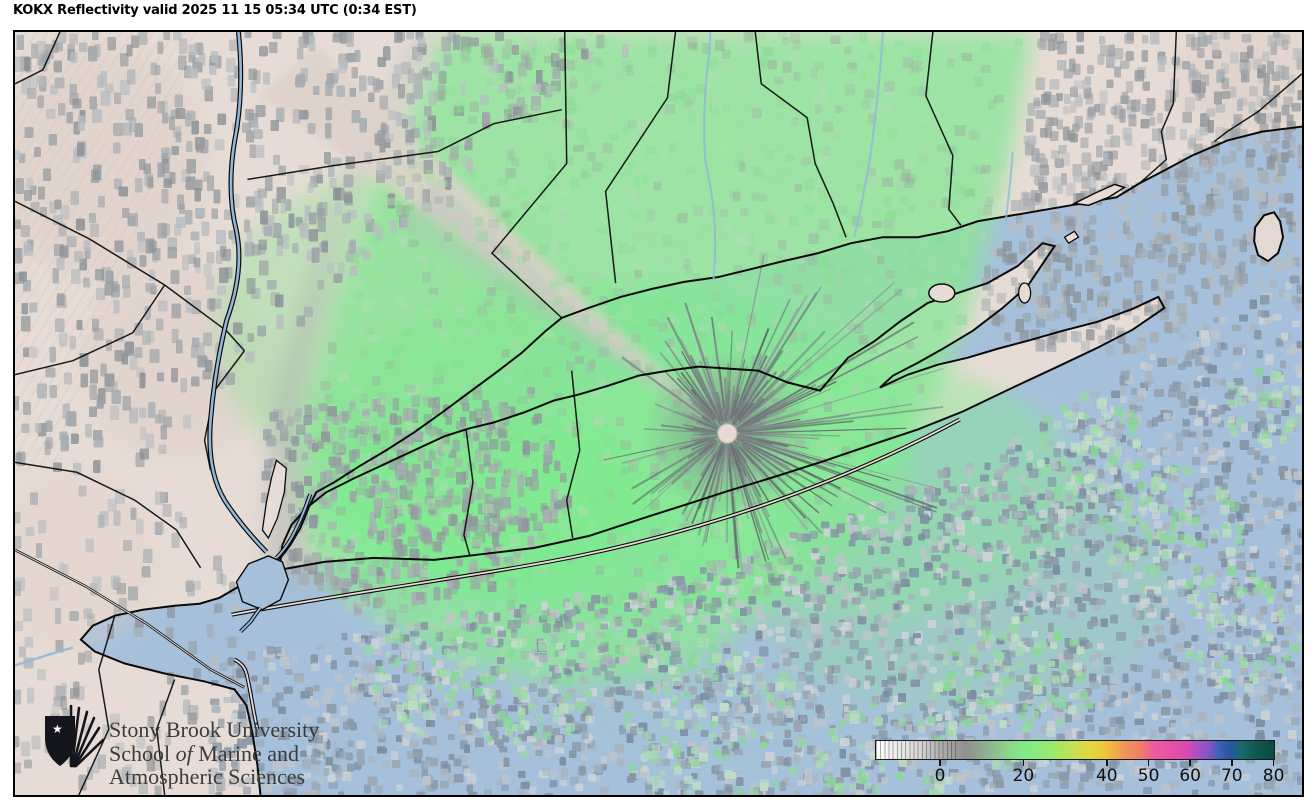 This screenshot has height=811, width=1316. Describe the element at coordinates (940, 776) in the screenshot. I see `colorbar-tick-label: 0` at that location.